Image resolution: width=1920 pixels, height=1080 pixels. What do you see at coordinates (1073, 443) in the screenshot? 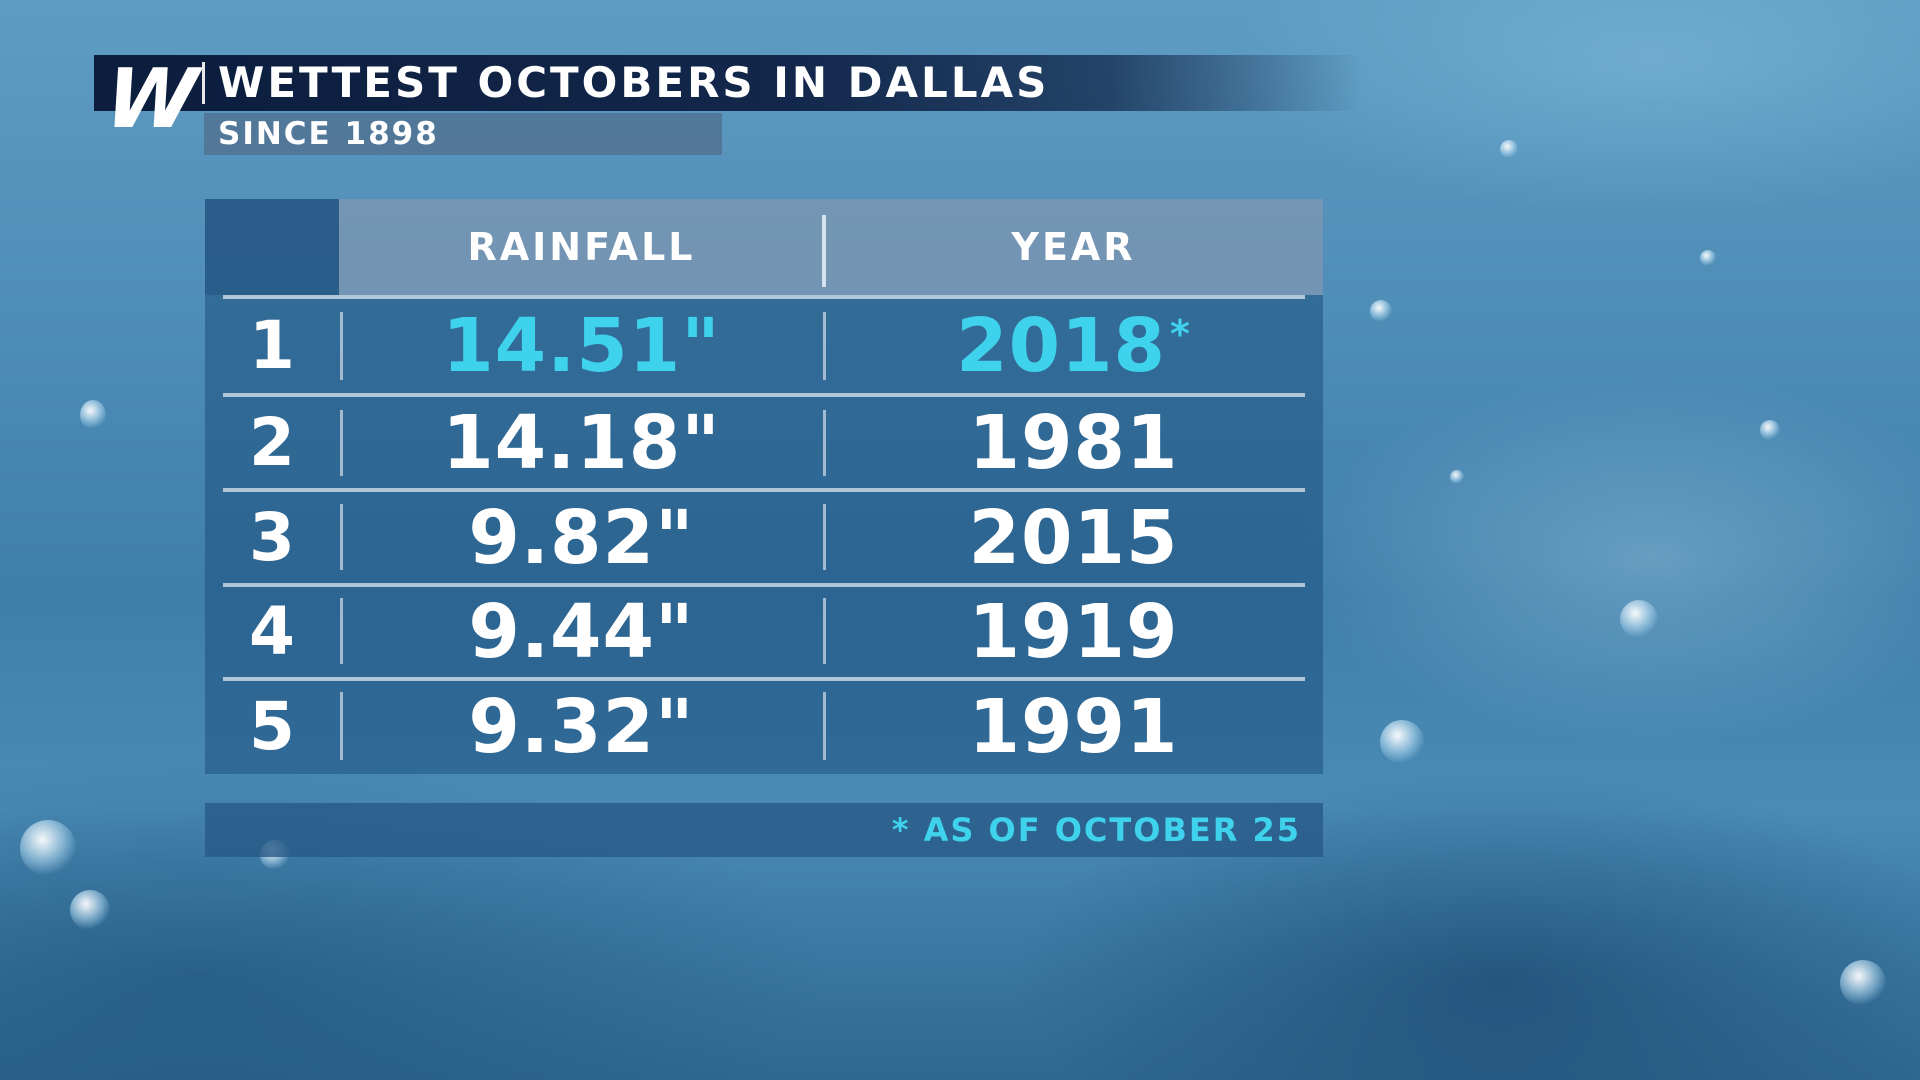
I see `year-cell: 1981` at bounding box center [1073, 443].